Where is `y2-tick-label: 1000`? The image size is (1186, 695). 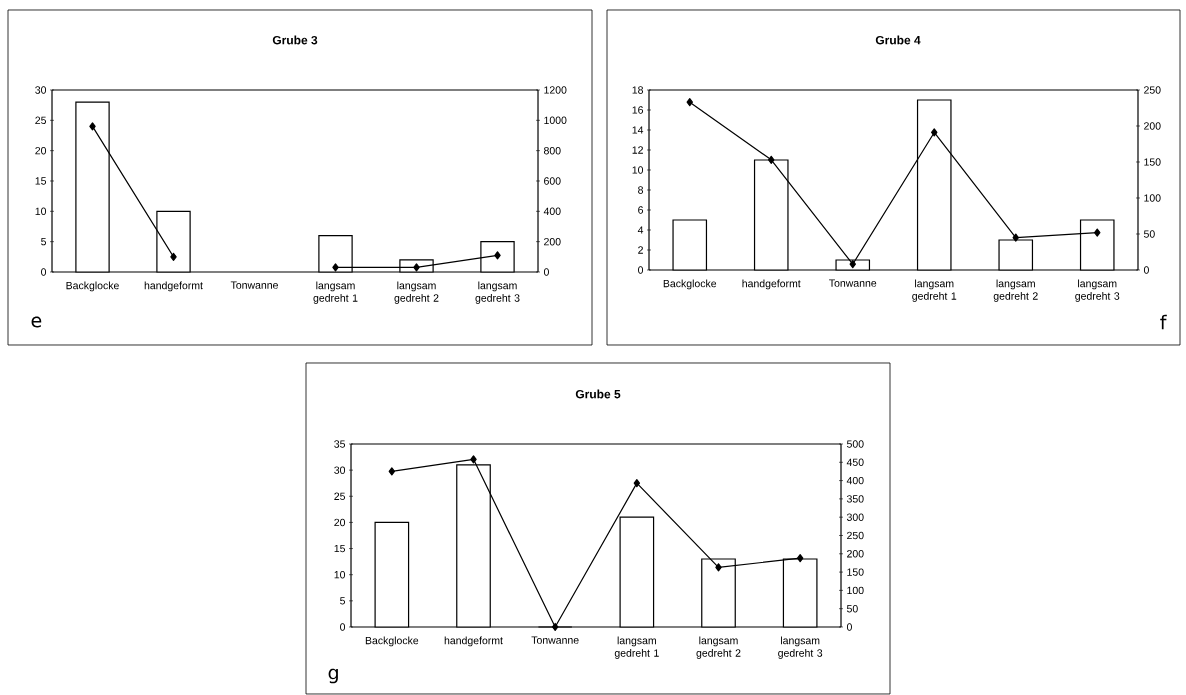
y2-tick-label: 1000 is located at coordinates (555, 120).